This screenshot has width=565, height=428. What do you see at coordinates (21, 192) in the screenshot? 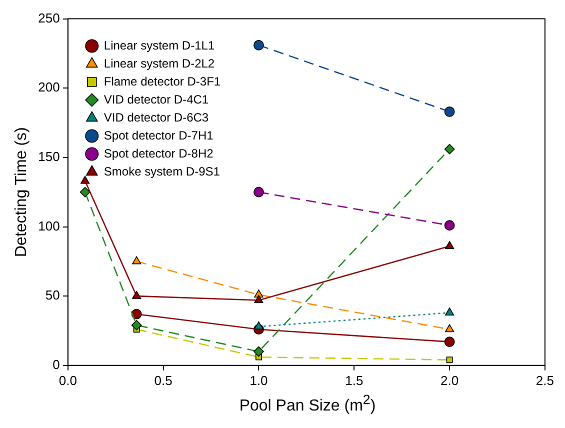
I see `y-axis-title: Detecting Time (s)` at bounding box center [21, 192].